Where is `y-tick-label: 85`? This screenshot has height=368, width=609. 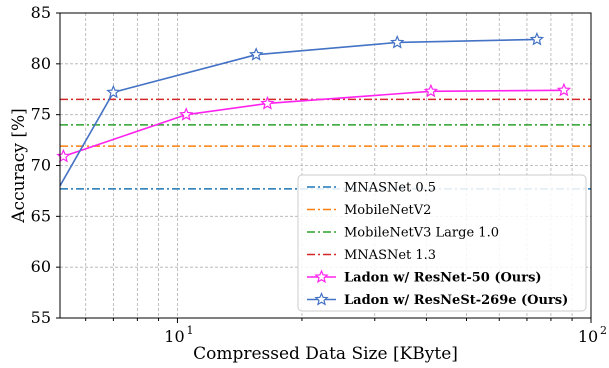
y-tick-label: 85 is located at coordinates (41, 12).